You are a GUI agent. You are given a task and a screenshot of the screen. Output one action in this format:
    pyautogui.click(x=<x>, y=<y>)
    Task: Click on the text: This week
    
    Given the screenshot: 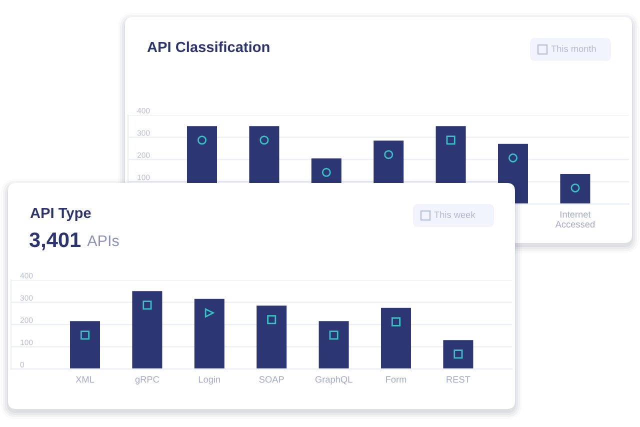 What is the action you would take?
    pyautogui.click(x=455, y=214)
    